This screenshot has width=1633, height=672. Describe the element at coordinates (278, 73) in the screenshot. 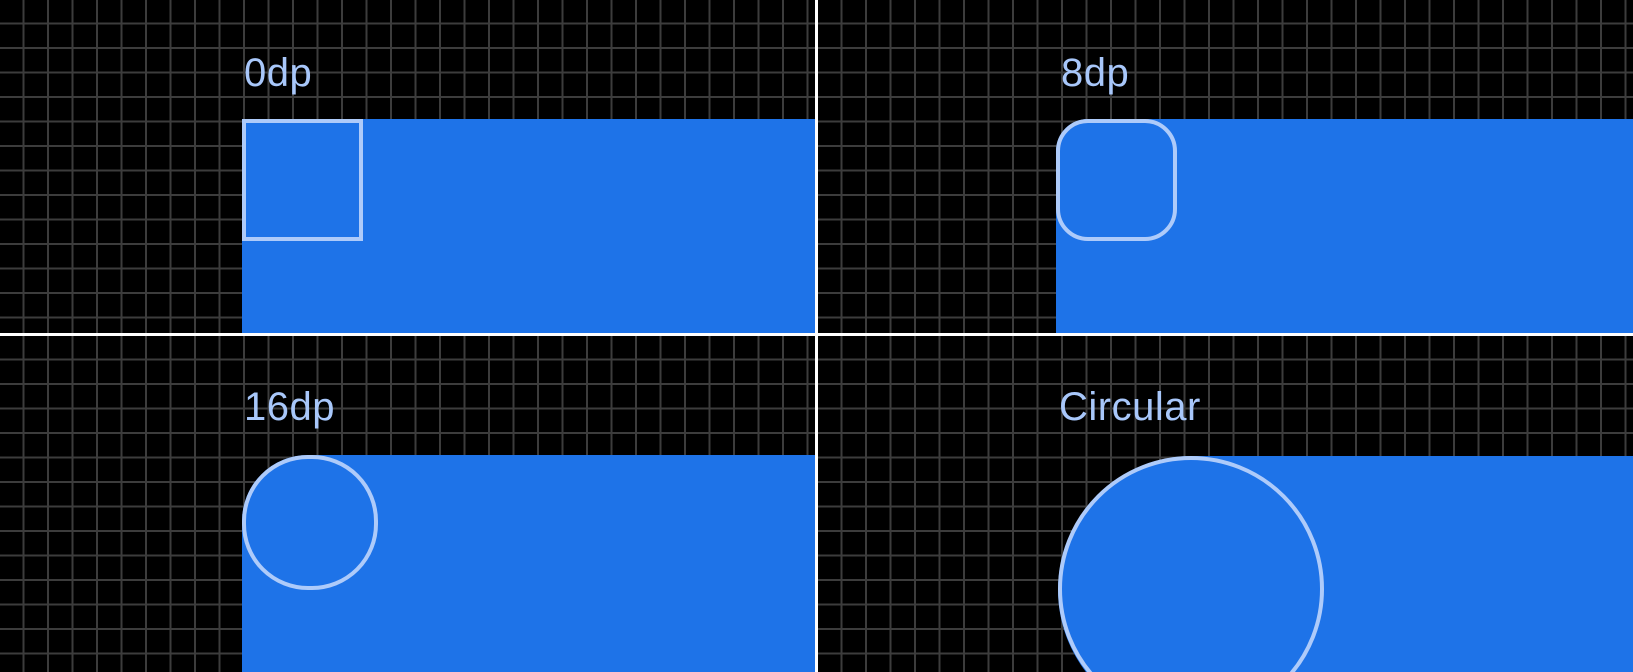

I see `panel-label-0dp: 0dp` at that location.